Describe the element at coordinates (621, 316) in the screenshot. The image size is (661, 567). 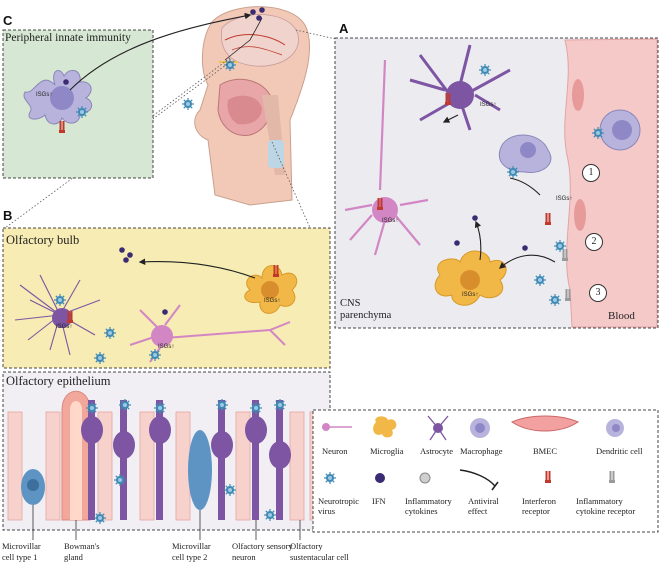
I see `blood-label: Blood` at that location.